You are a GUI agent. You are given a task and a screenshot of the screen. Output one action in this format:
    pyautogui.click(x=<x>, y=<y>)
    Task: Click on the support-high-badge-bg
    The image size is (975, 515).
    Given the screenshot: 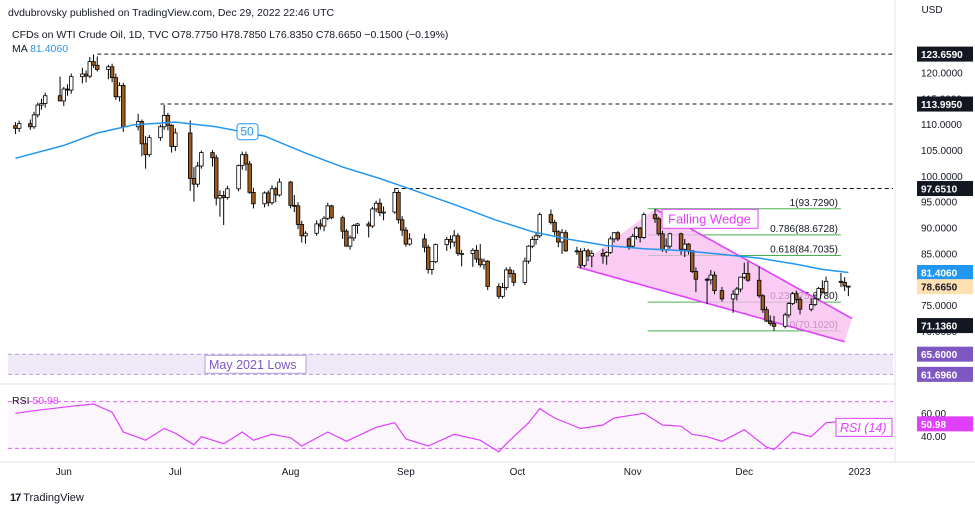 What is the action you would take?
    pyautogui.click(x=945, y=354)
    